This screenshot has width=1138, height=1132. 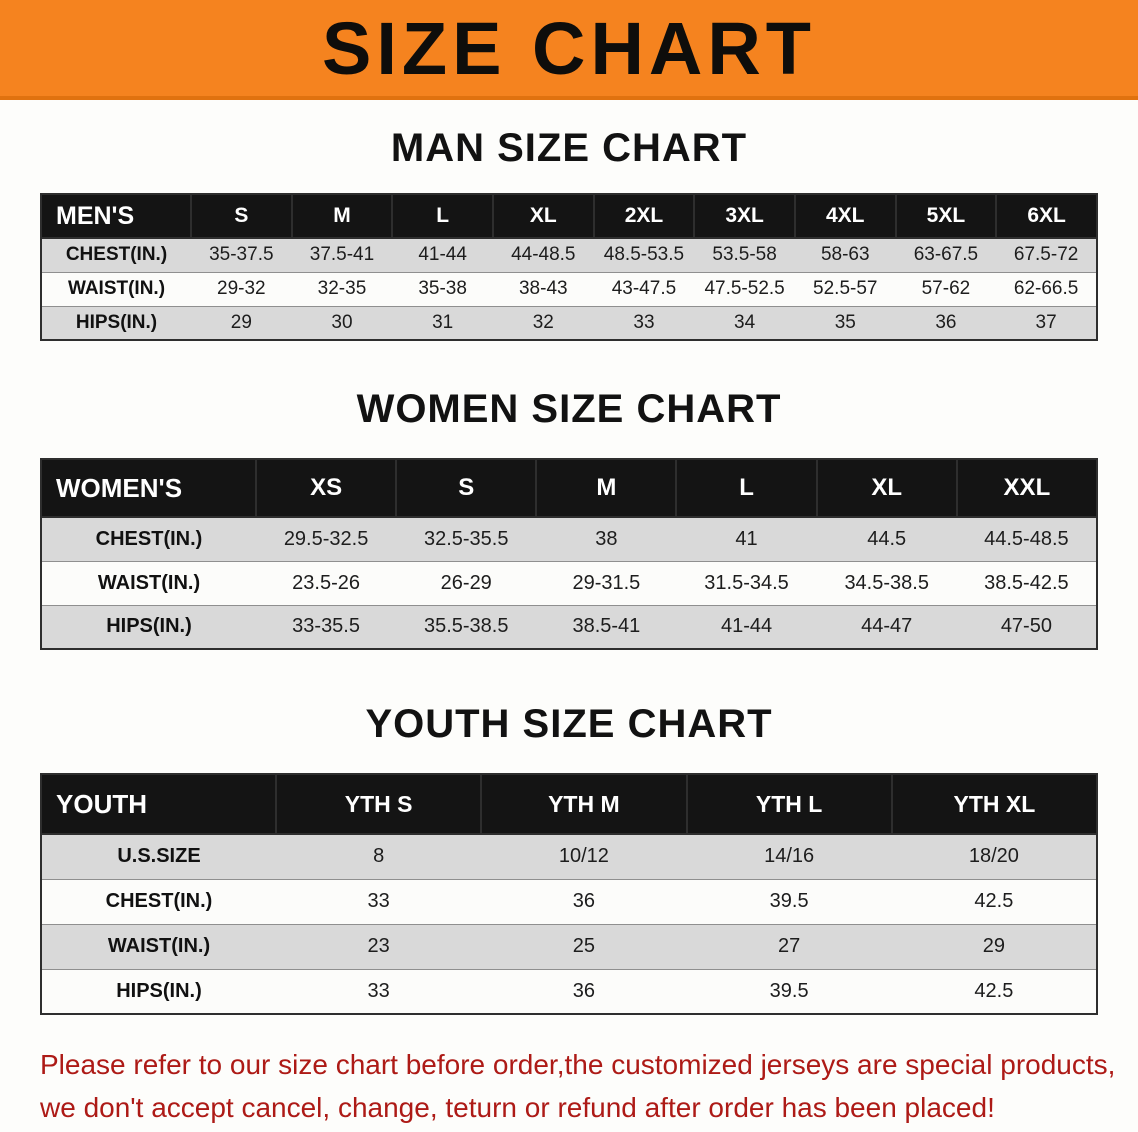 I want to click on data-cell: 47.5-52.5, so click(x=744, y=289).